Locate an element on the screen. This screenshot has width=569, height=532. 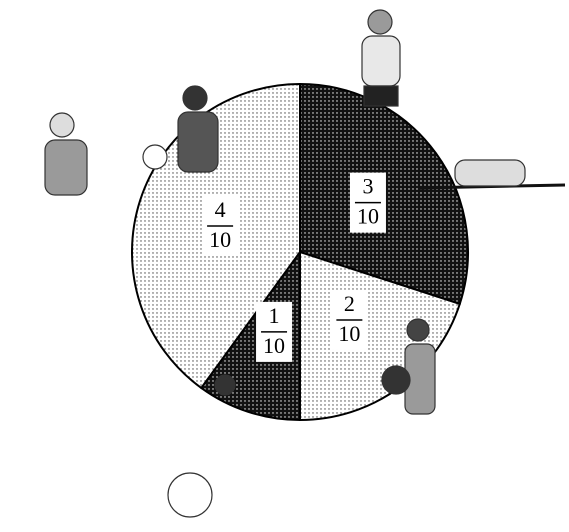
fraction-numerator: 1 is located at coordinates (274, 315).